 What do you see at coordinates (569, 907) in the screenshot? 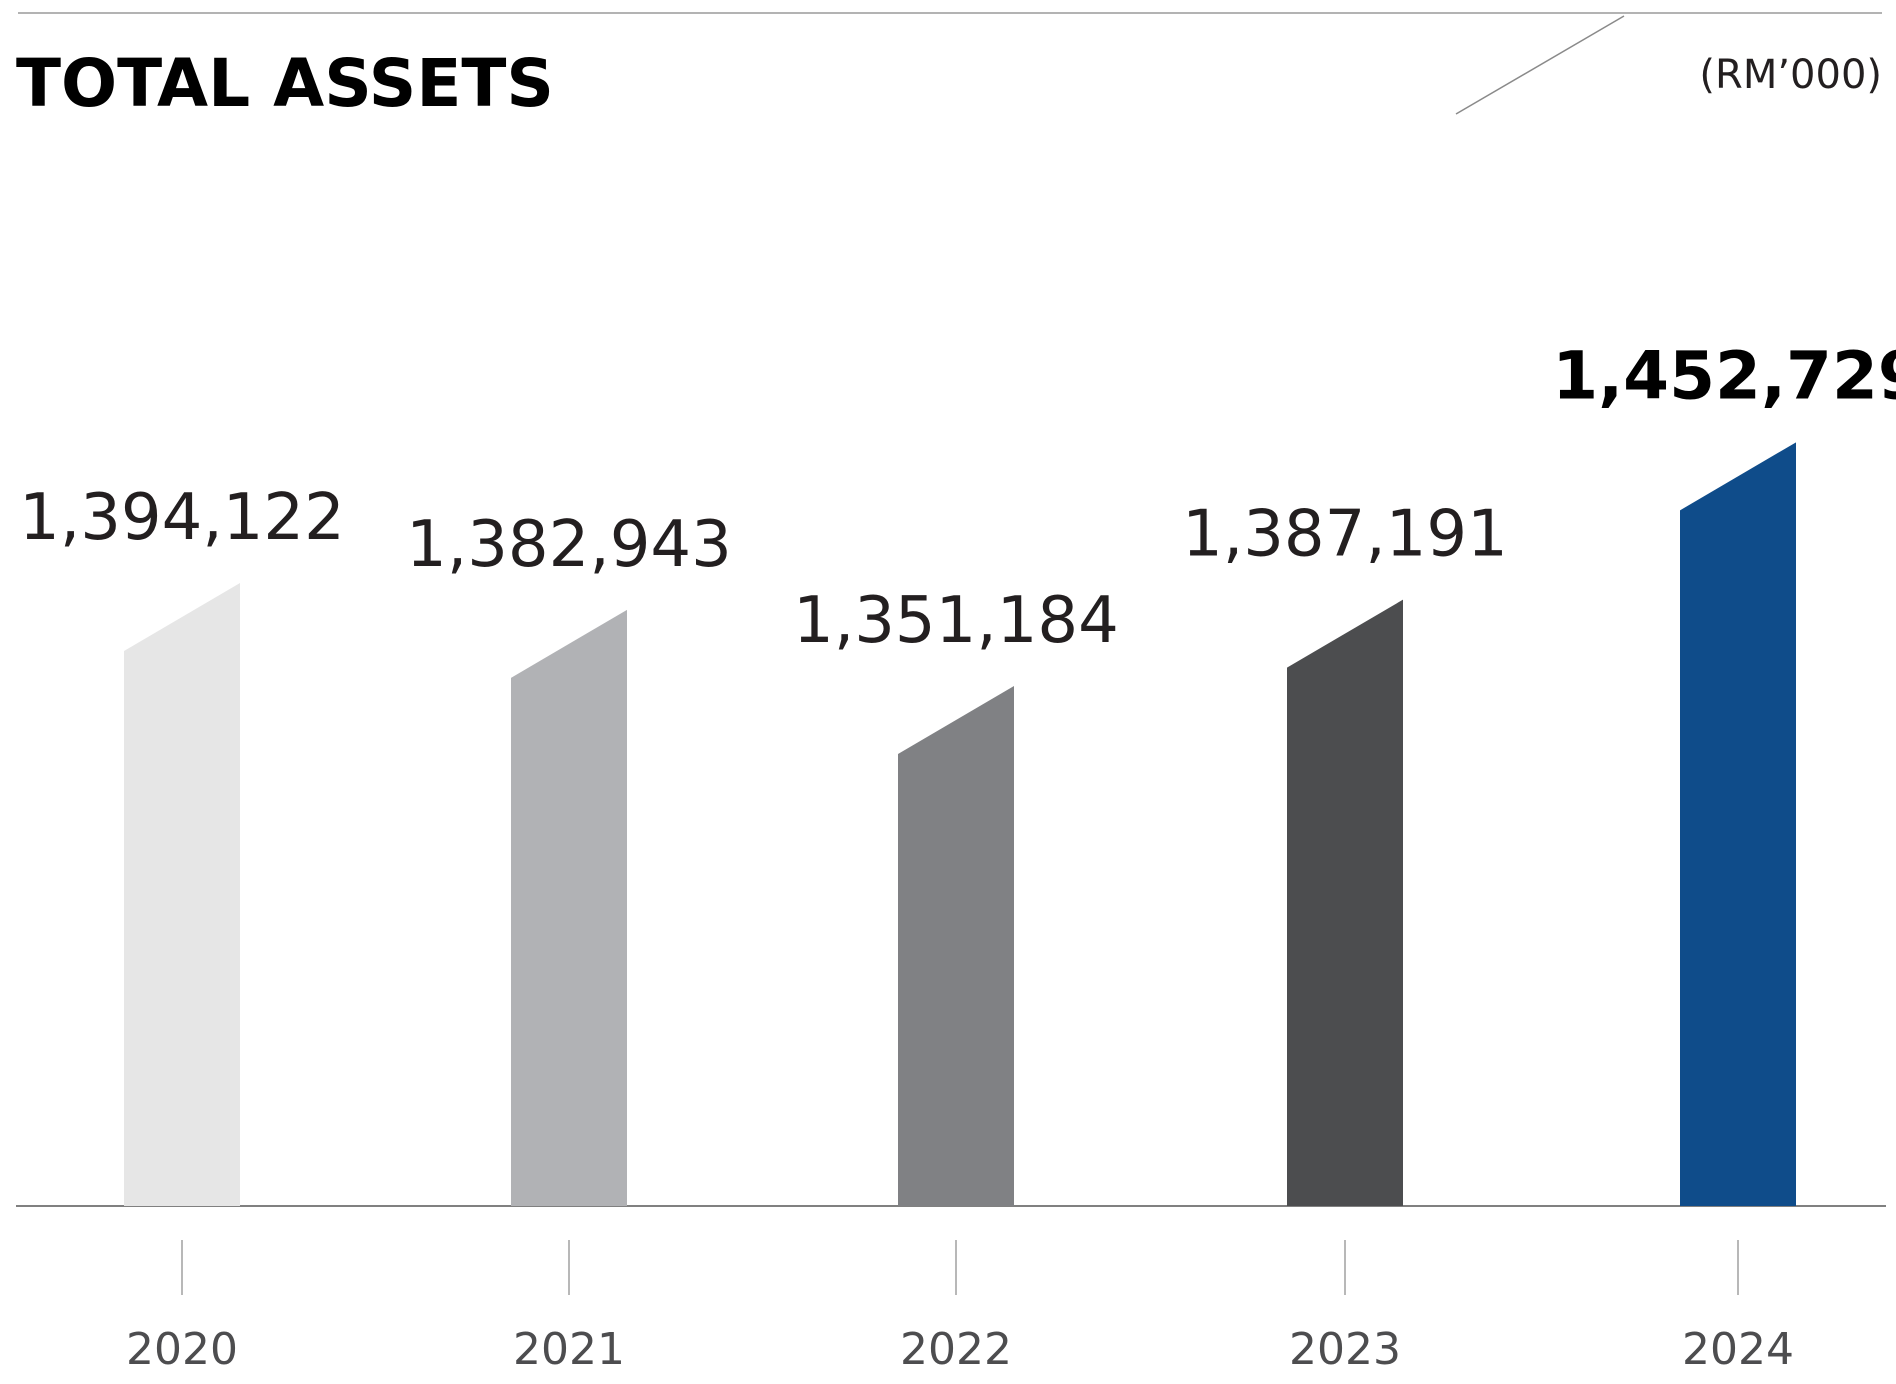
I see `bar-2021` at bounding box center [569, 907].